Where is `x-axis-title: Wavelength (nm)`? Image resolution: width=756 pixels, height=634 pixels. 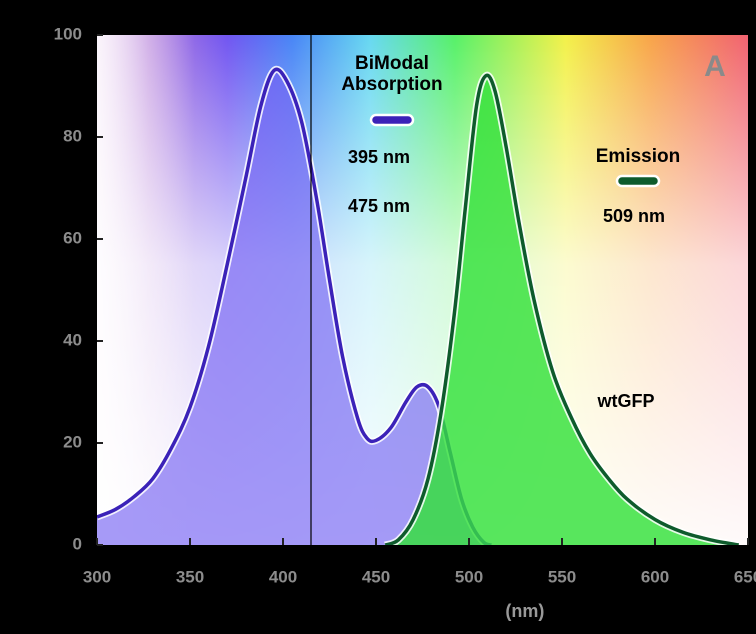
x-axis-title: Wavelength (nm) is located at coordinates (472, 611).